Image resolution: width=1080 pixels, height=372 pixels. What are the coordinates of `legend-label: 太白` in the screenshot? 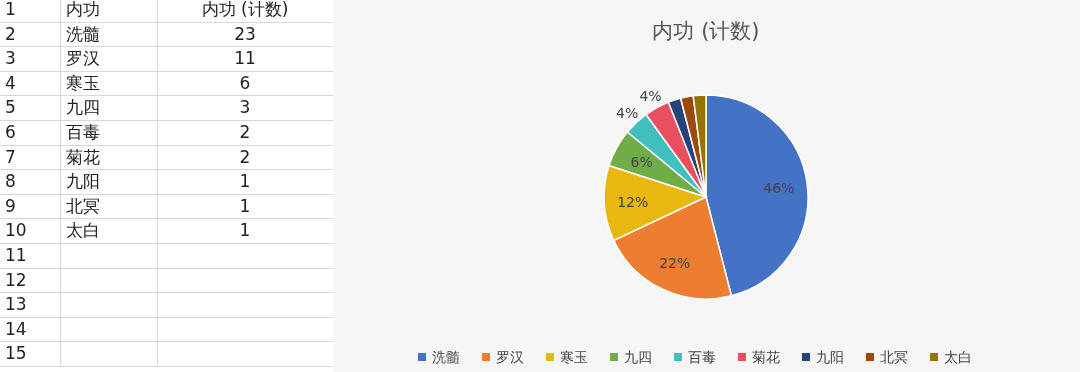 It's located at (958, 357).